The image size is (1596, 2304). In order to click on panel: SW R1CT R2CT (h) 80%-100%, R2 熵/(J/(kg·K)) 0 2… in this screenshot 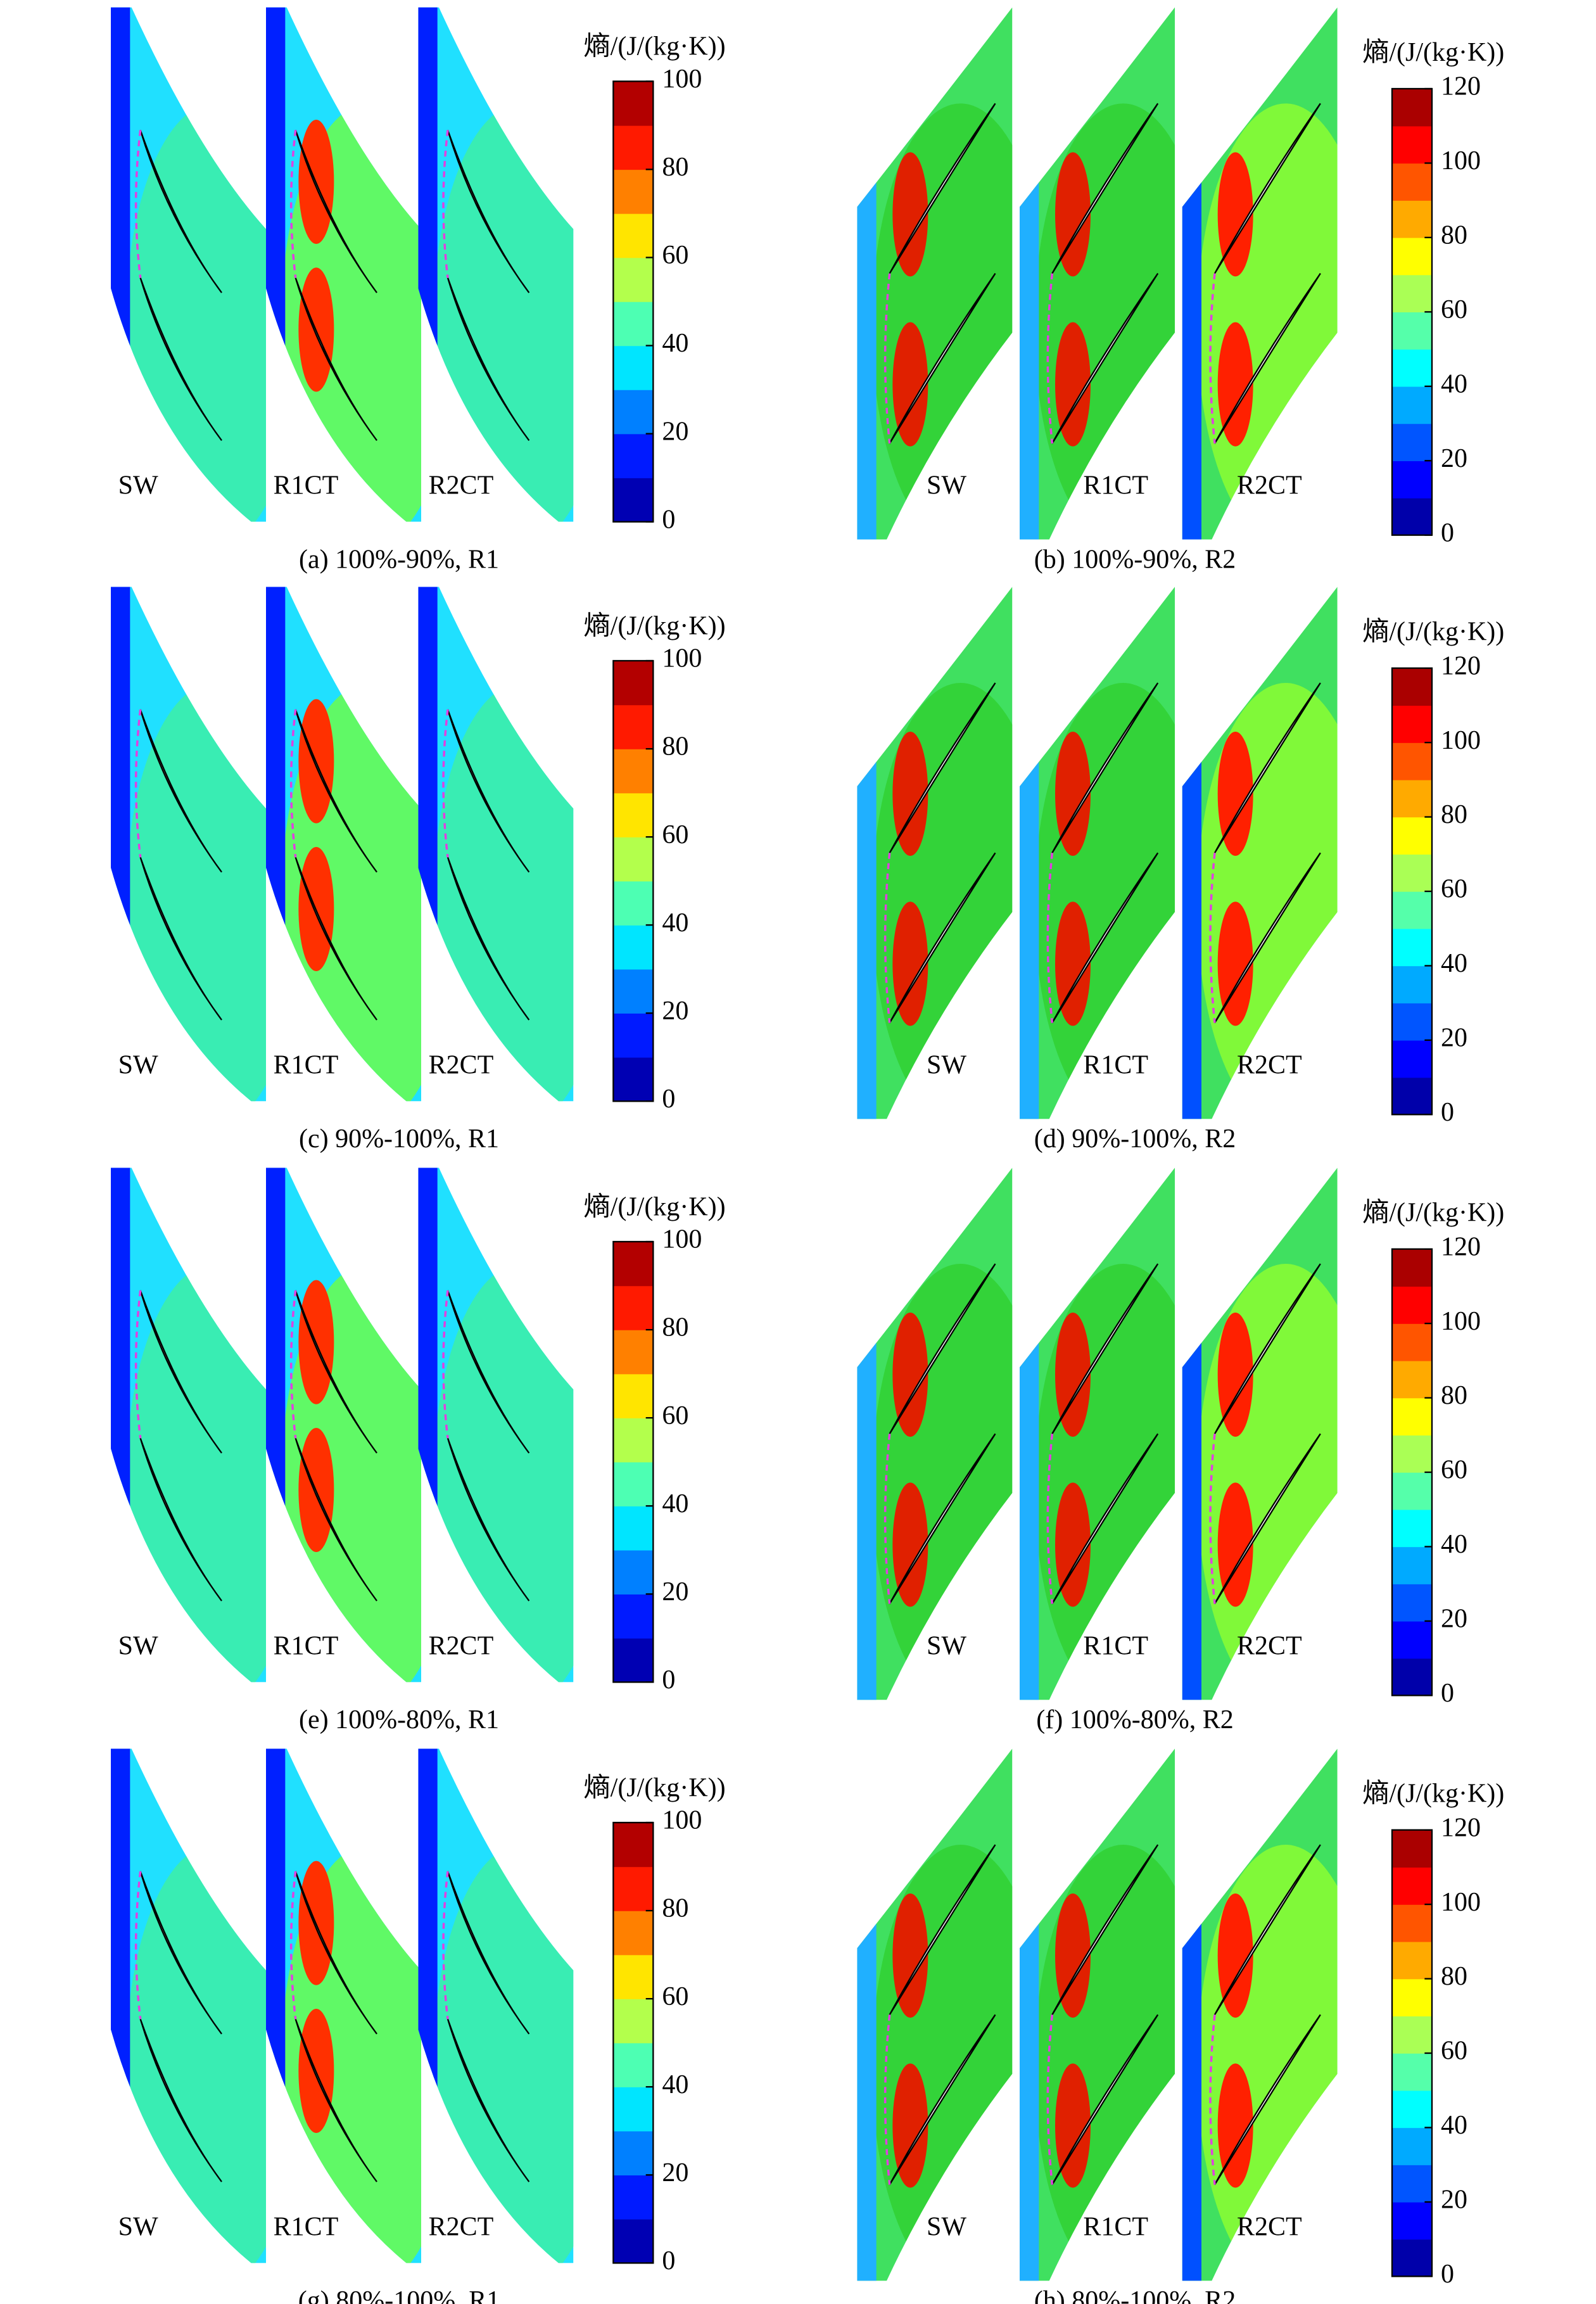, I will do `click(1180, 2026)`.